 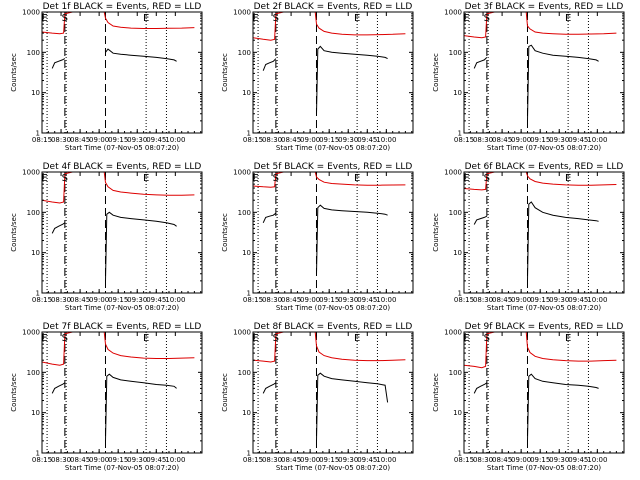 I want to click on panel-title: Det 9f BLACK = Events, RED = LLD, so click(x=544, y=327).